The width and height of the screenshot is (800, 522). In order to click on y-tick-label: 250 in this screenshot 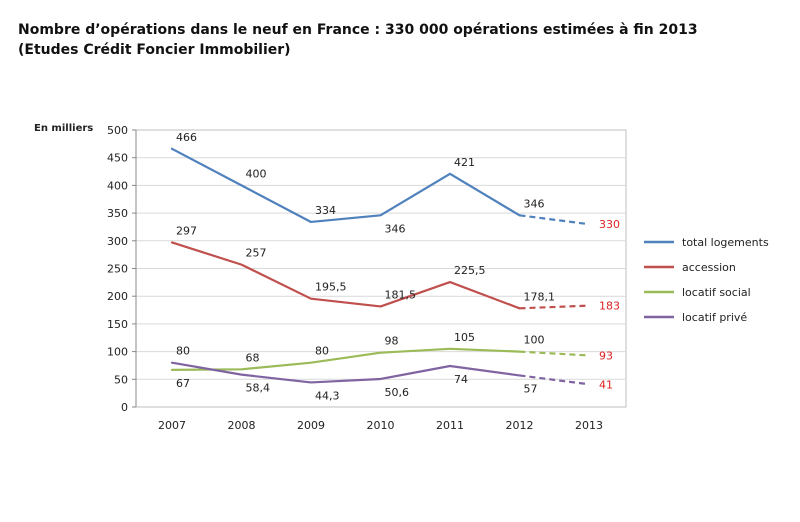, I will do `click(117, 269)`.